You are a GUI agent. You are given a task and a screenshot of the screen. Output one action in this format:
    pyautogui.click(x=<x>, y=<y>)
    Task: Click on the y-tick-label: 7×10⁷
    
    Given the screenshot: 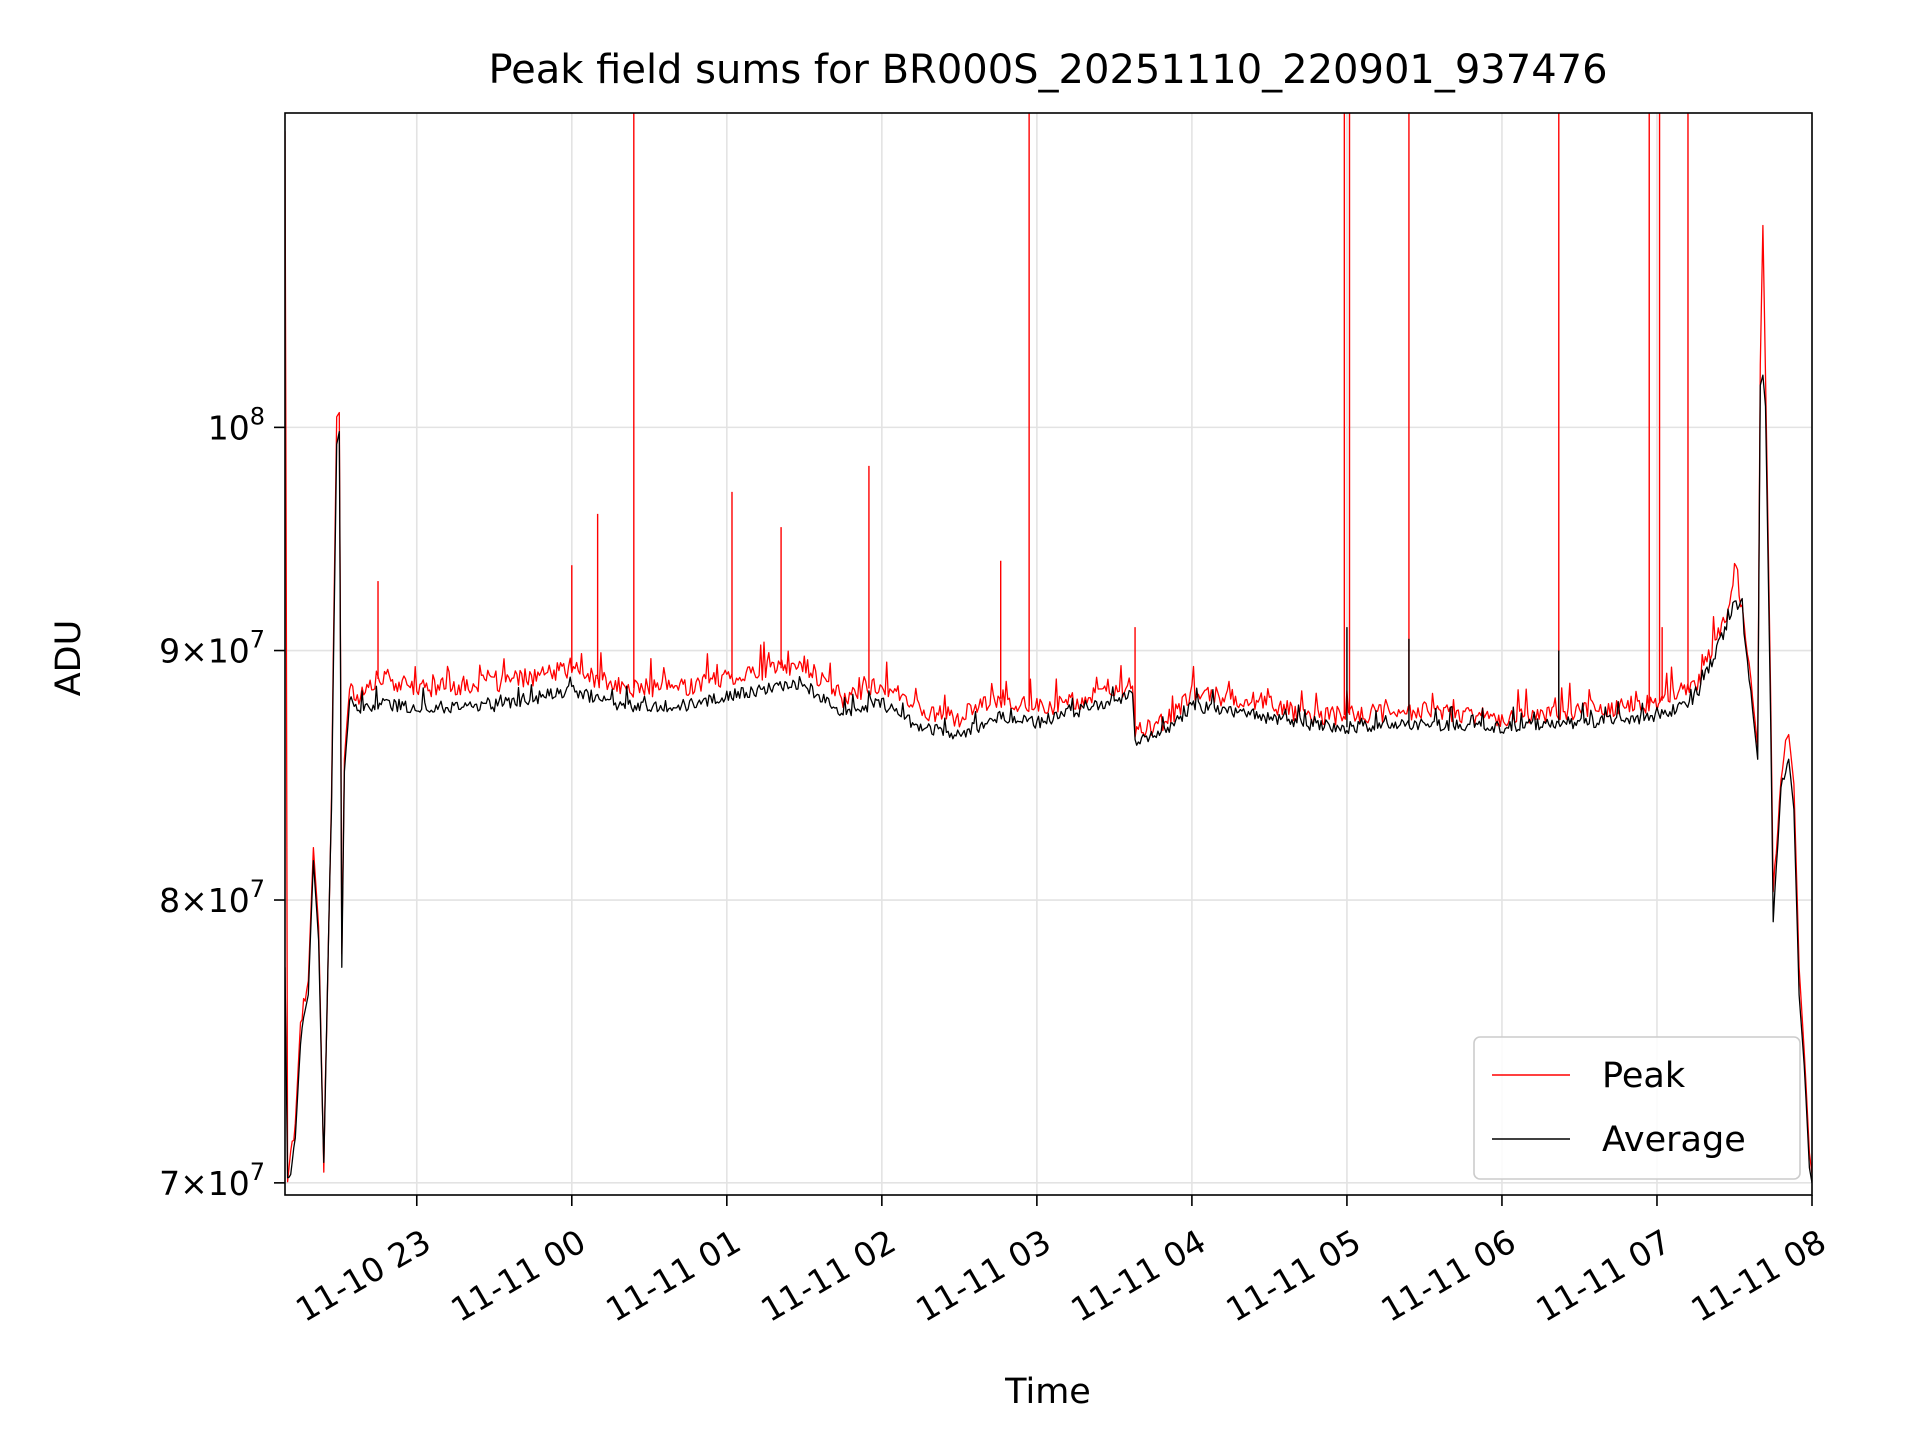 What is the action you would take?
    pyautogui.click(x=212, y=1180)
    